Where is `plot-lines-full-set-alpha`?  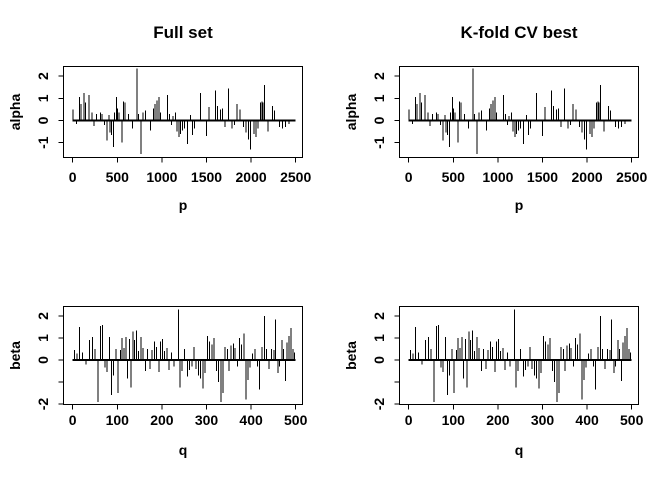 plot-lines-full-set-alpha is located at coordinates (180, 114).